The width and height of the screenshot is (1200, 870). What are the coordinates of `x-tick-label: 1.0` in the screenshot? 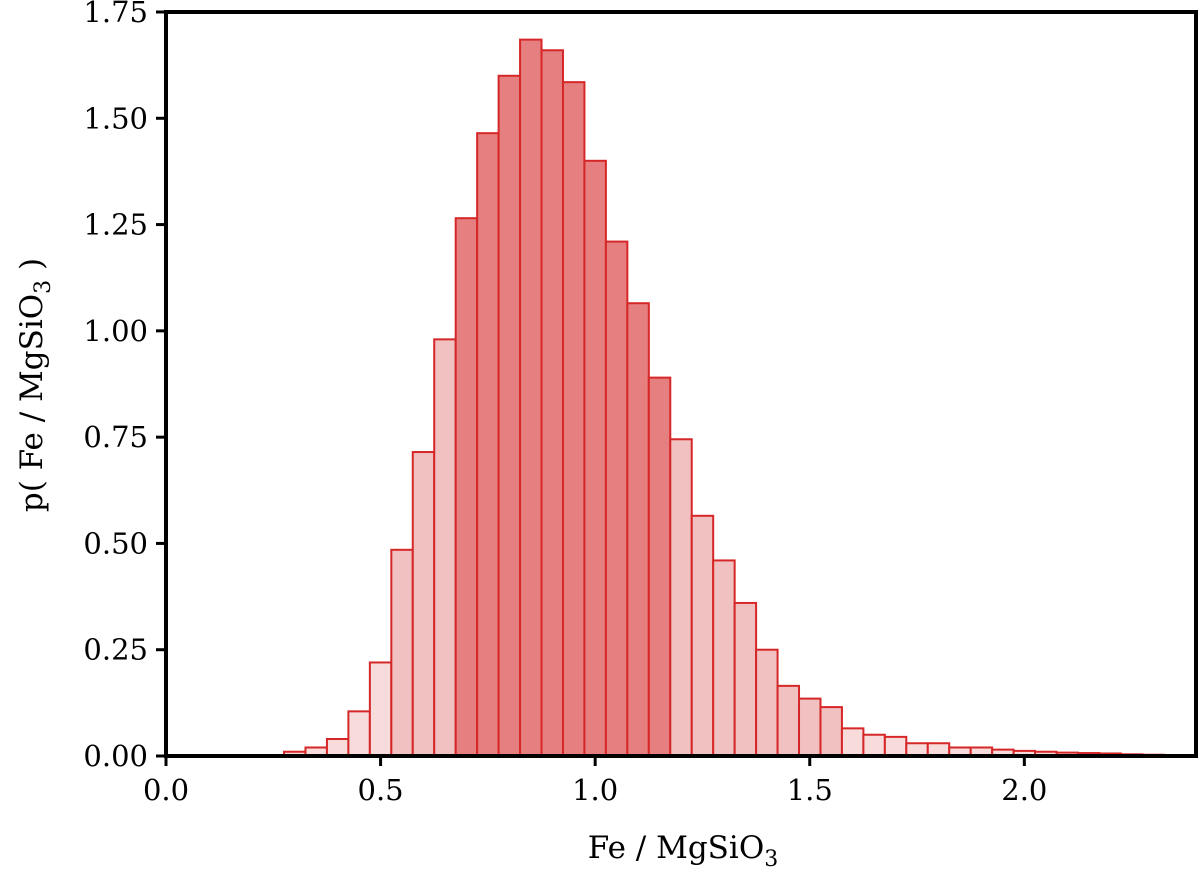 It's located at (595, 790).